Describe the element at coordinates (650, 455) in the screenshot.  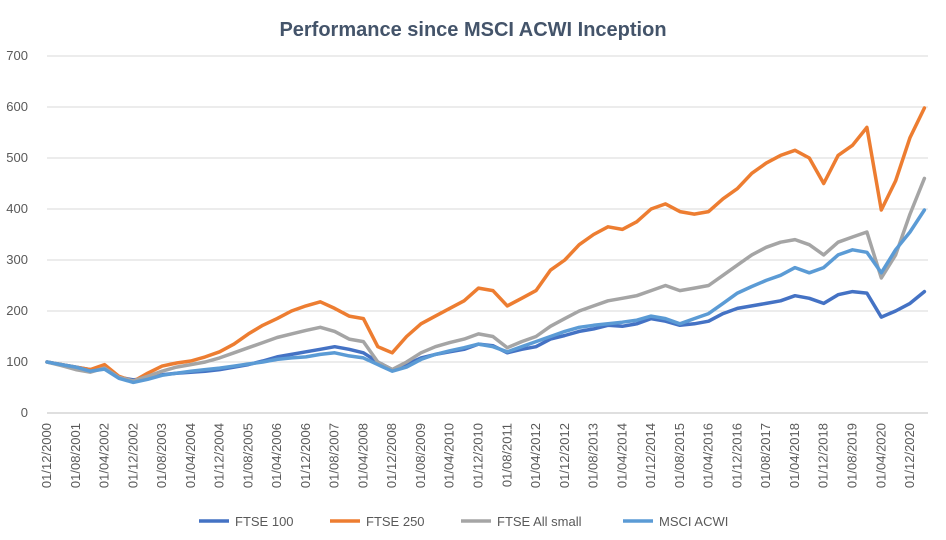
I see `x-tick-label: 01/12/2014` at that location.